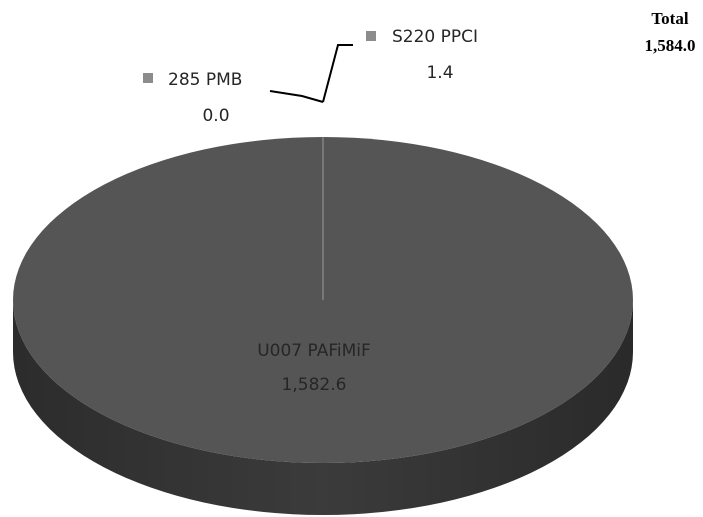 This screenshot has width=703, height=517. What do you see at coordinates (371, 36) in the screenshot?
I see `legend-marker-s220` at bounding box center [371, 36].